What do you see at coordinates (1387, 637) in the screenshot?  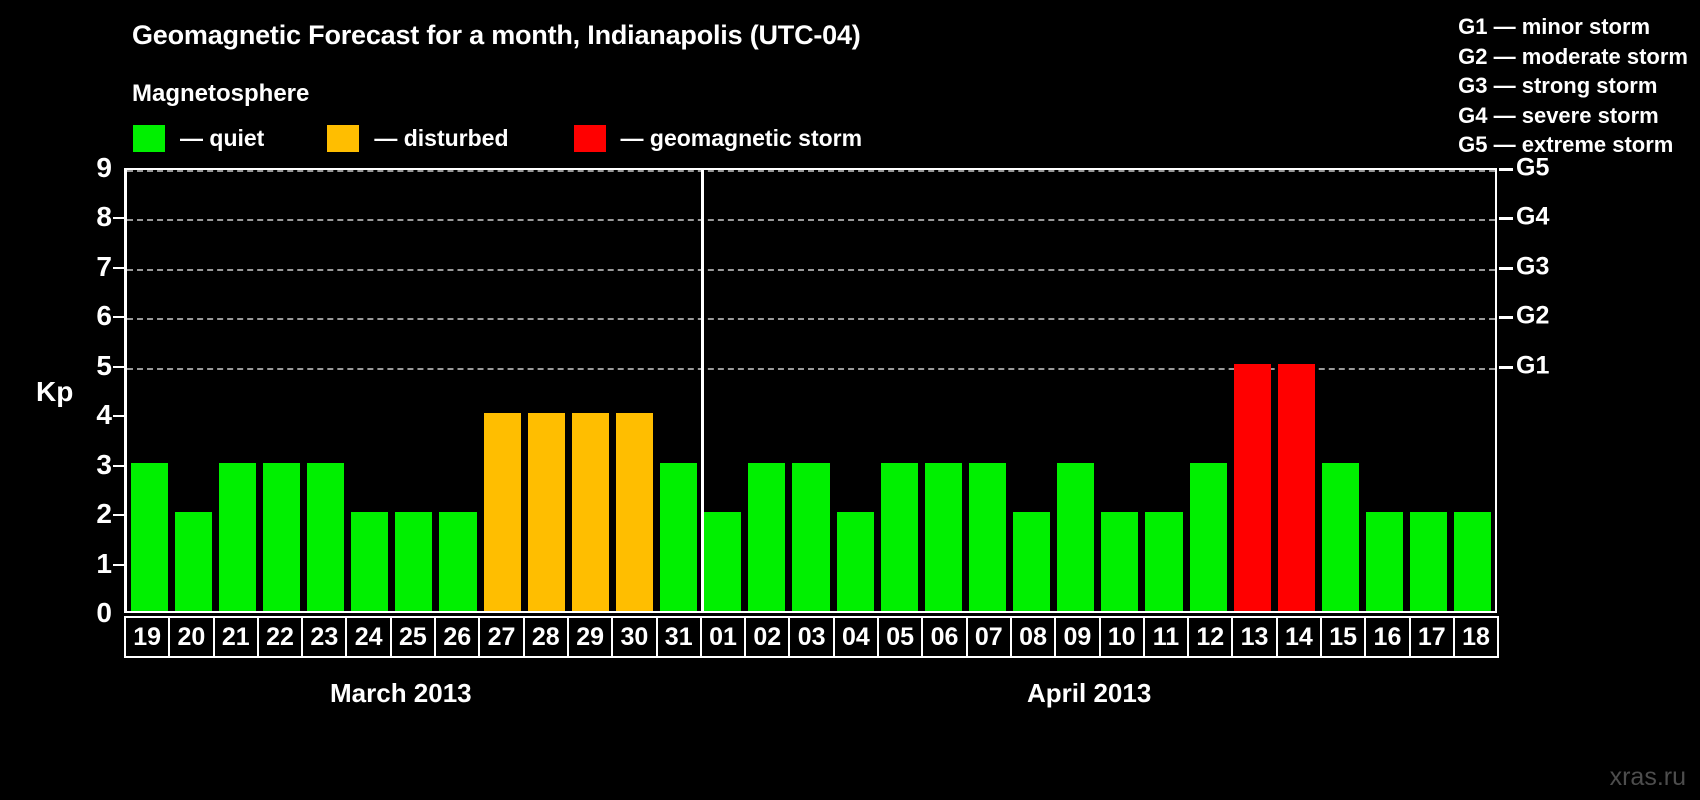 I see `day-label-16: 16` at bounding box center [1387, 637].